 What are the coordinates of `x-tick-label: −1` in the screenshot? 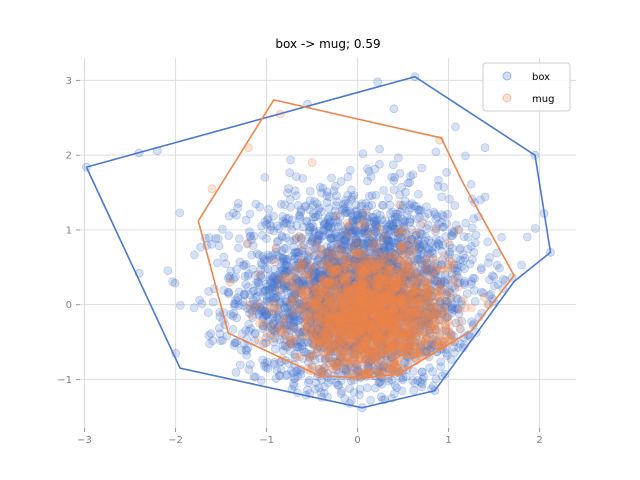 It's located at (266, 440).